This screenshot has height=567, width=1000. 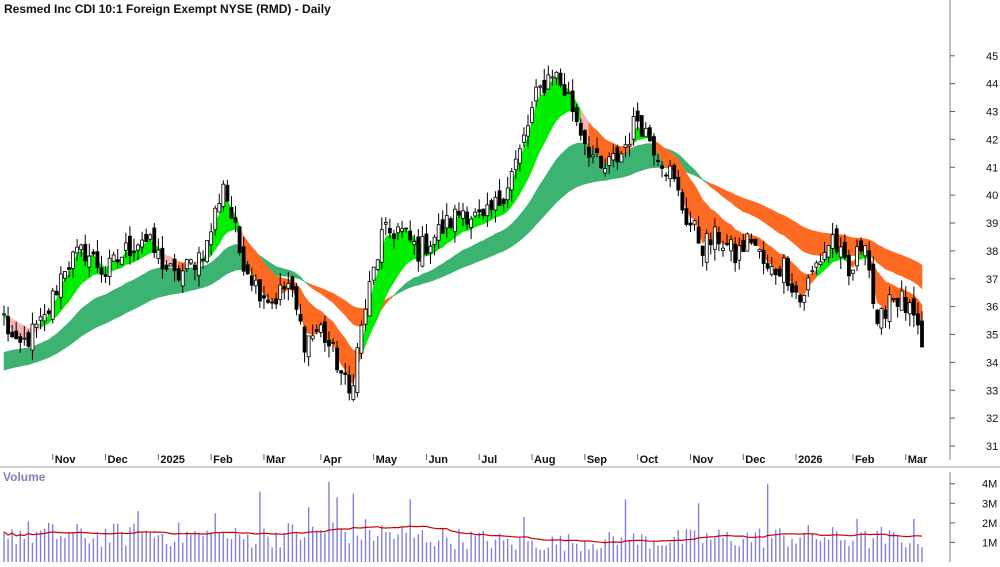 I want to click on volume-tick-label: 2M, so click(x=989, y=524).